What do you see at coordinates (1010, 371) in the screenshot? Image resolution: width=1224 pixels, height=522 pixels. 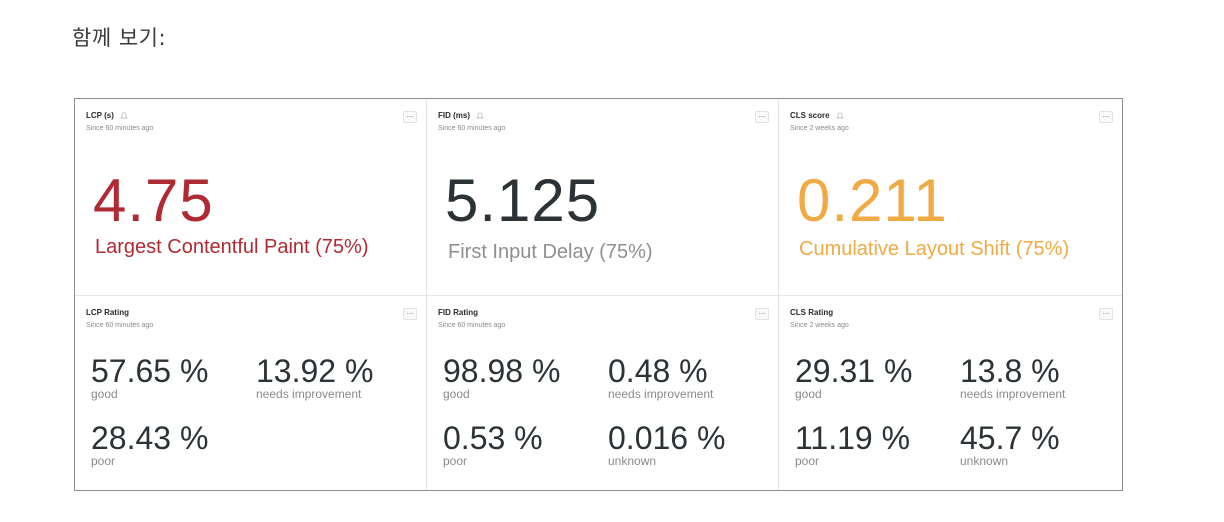 I see `rating-value: 13.8 %` at bounding box center [1010, 371].